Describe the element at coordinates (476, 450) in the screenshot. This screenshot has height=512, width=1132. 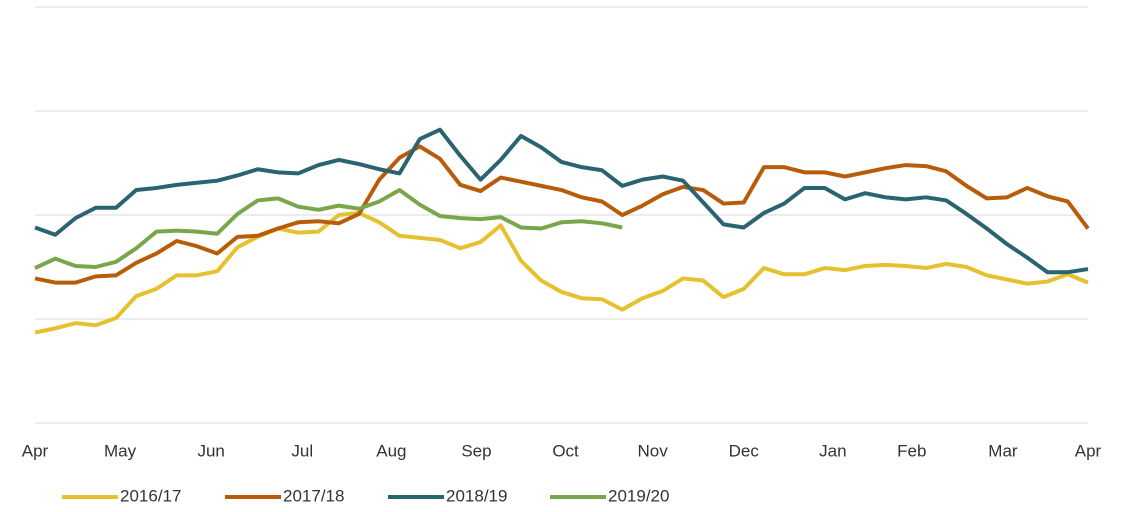
I see `x-tick-label: Sep` at that location.